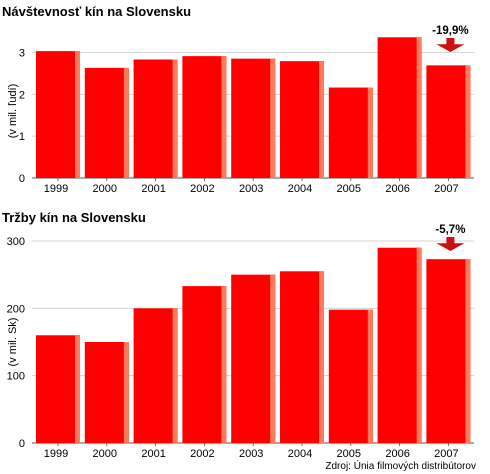  I want to click on y-tick-label: 100, so click(16, 377).